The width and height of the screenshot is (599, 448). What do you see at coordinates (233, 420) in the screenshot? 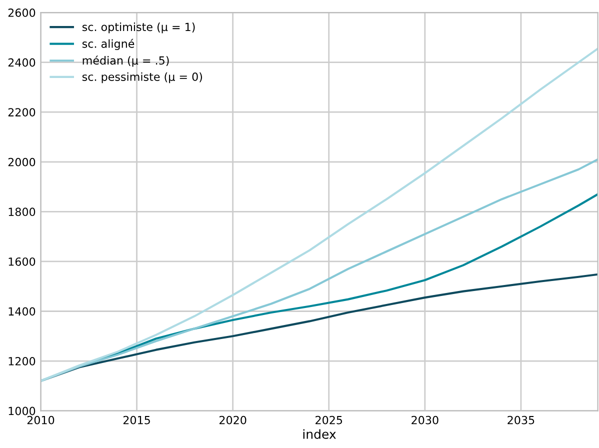
I see `x-tick-label: 2020` at bounding box center [233, 420].